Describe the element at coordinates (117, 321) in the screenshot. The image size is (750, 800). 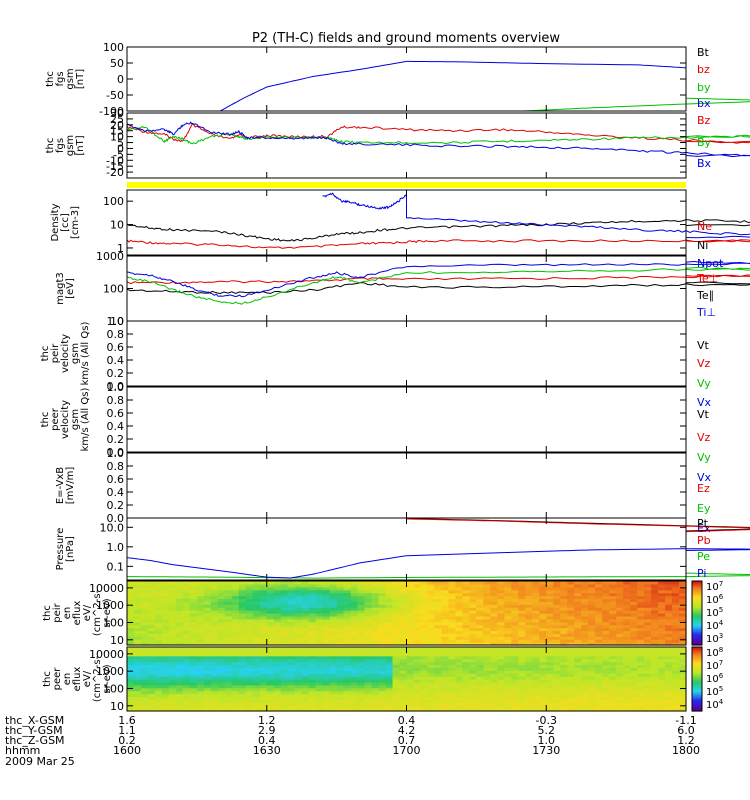
I see `y-tick-label: 10` at that location.